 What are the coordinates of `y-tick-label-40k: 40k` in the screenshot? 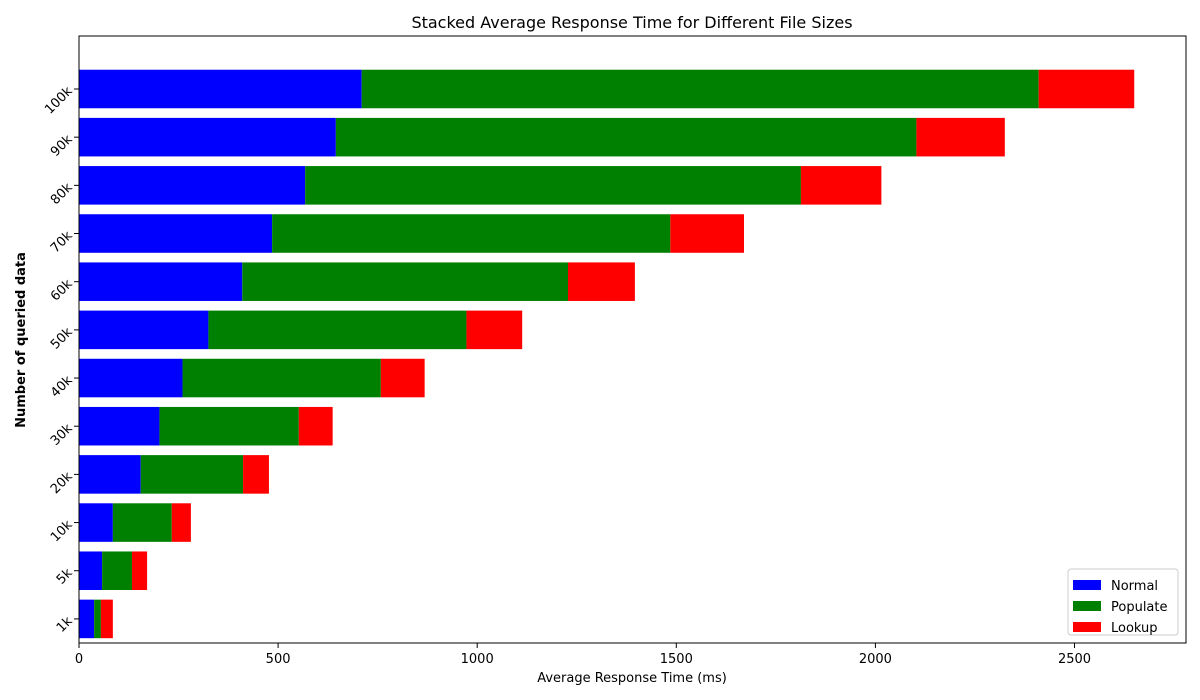 It's located at (62, 387).